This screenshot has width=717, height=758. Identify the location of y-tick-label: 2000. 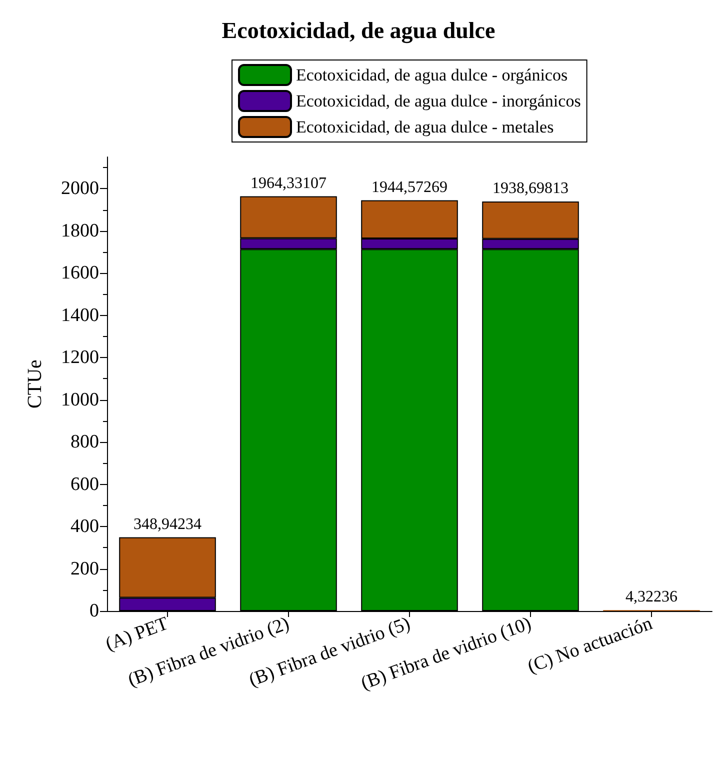
(80, 189).